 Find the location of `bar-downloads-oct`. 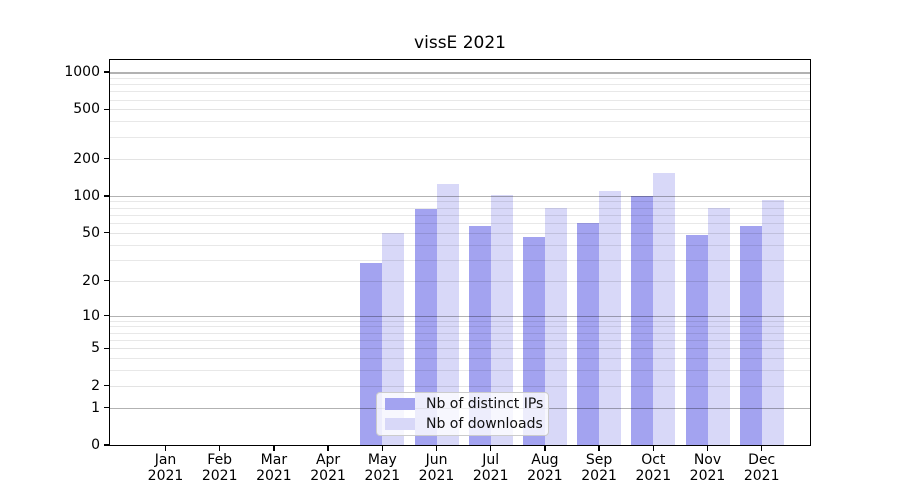

bar-downloads-oct is located at coordinates (664, 309).